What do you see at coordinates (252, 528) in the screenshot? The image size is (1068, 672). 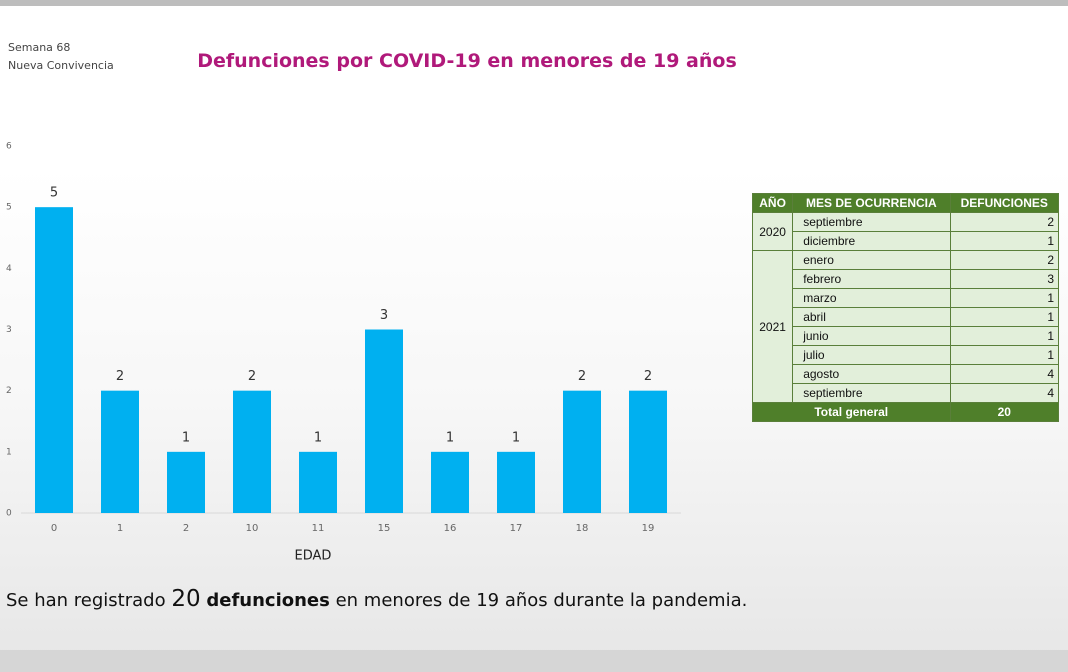 I see `x-tick-label: 10` at bounding box center [252, 528].